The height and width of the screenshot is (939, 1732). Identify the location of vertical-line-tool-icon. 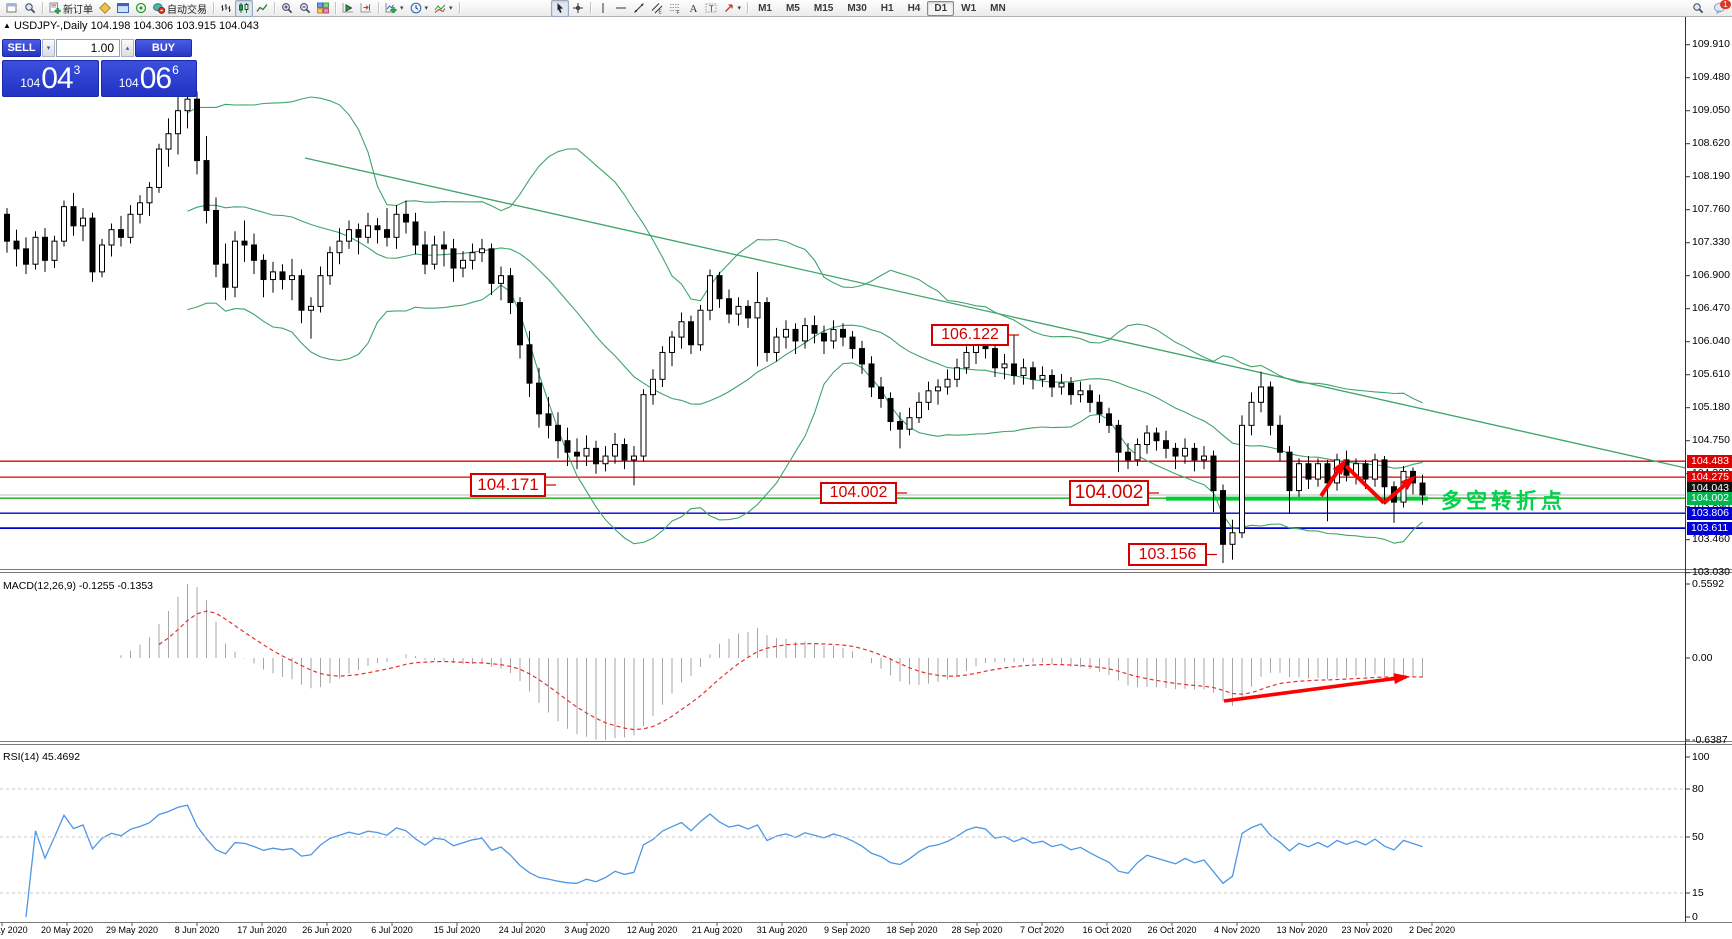
(603, 8).